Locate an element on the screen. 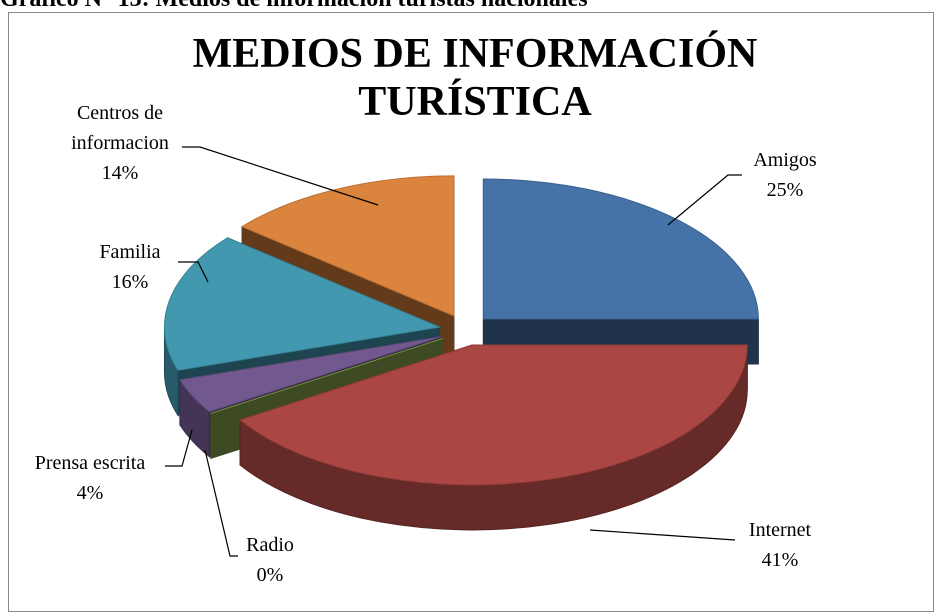 The height and width of the screenshot is (612, 944). value-label: 0% is located at coordinates (270, 575).